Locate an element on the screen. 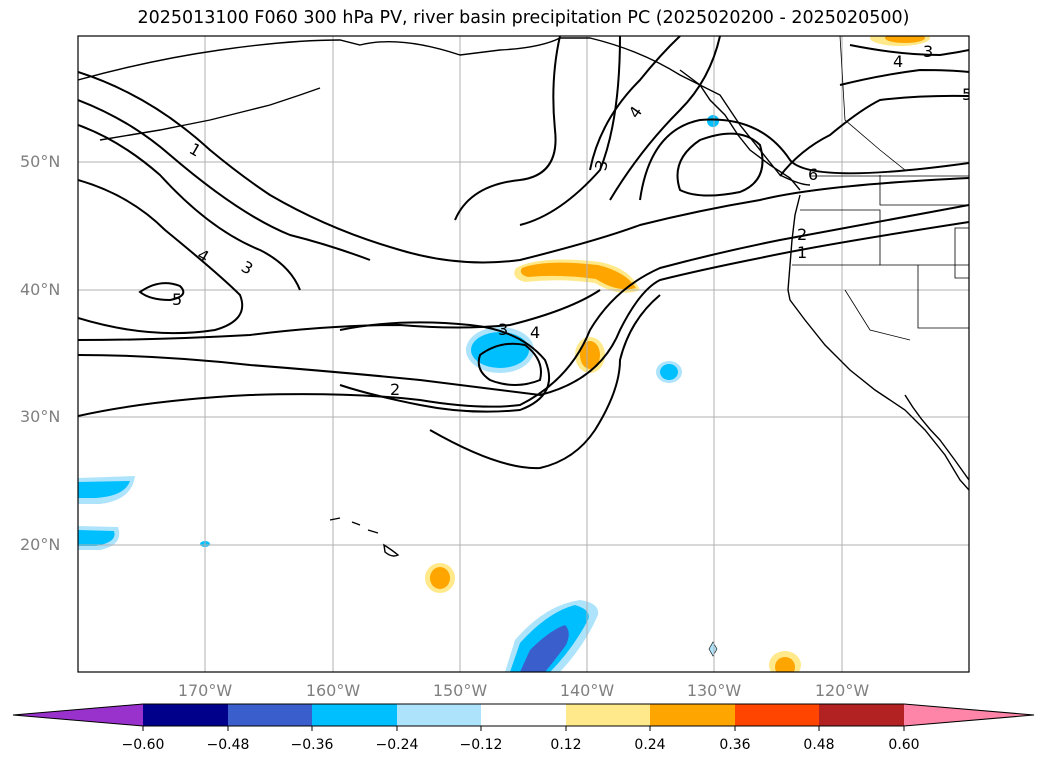  aleutian-islands is located at coordinates (210, 114).